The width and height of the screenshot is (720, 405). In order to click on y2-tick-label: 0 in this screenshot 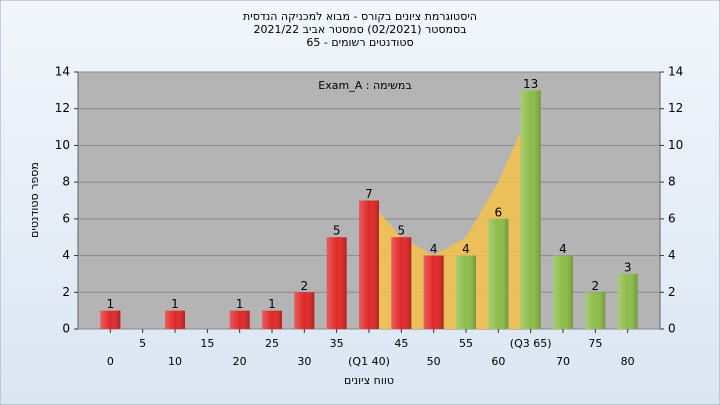, I will do `click(672, 329)`.